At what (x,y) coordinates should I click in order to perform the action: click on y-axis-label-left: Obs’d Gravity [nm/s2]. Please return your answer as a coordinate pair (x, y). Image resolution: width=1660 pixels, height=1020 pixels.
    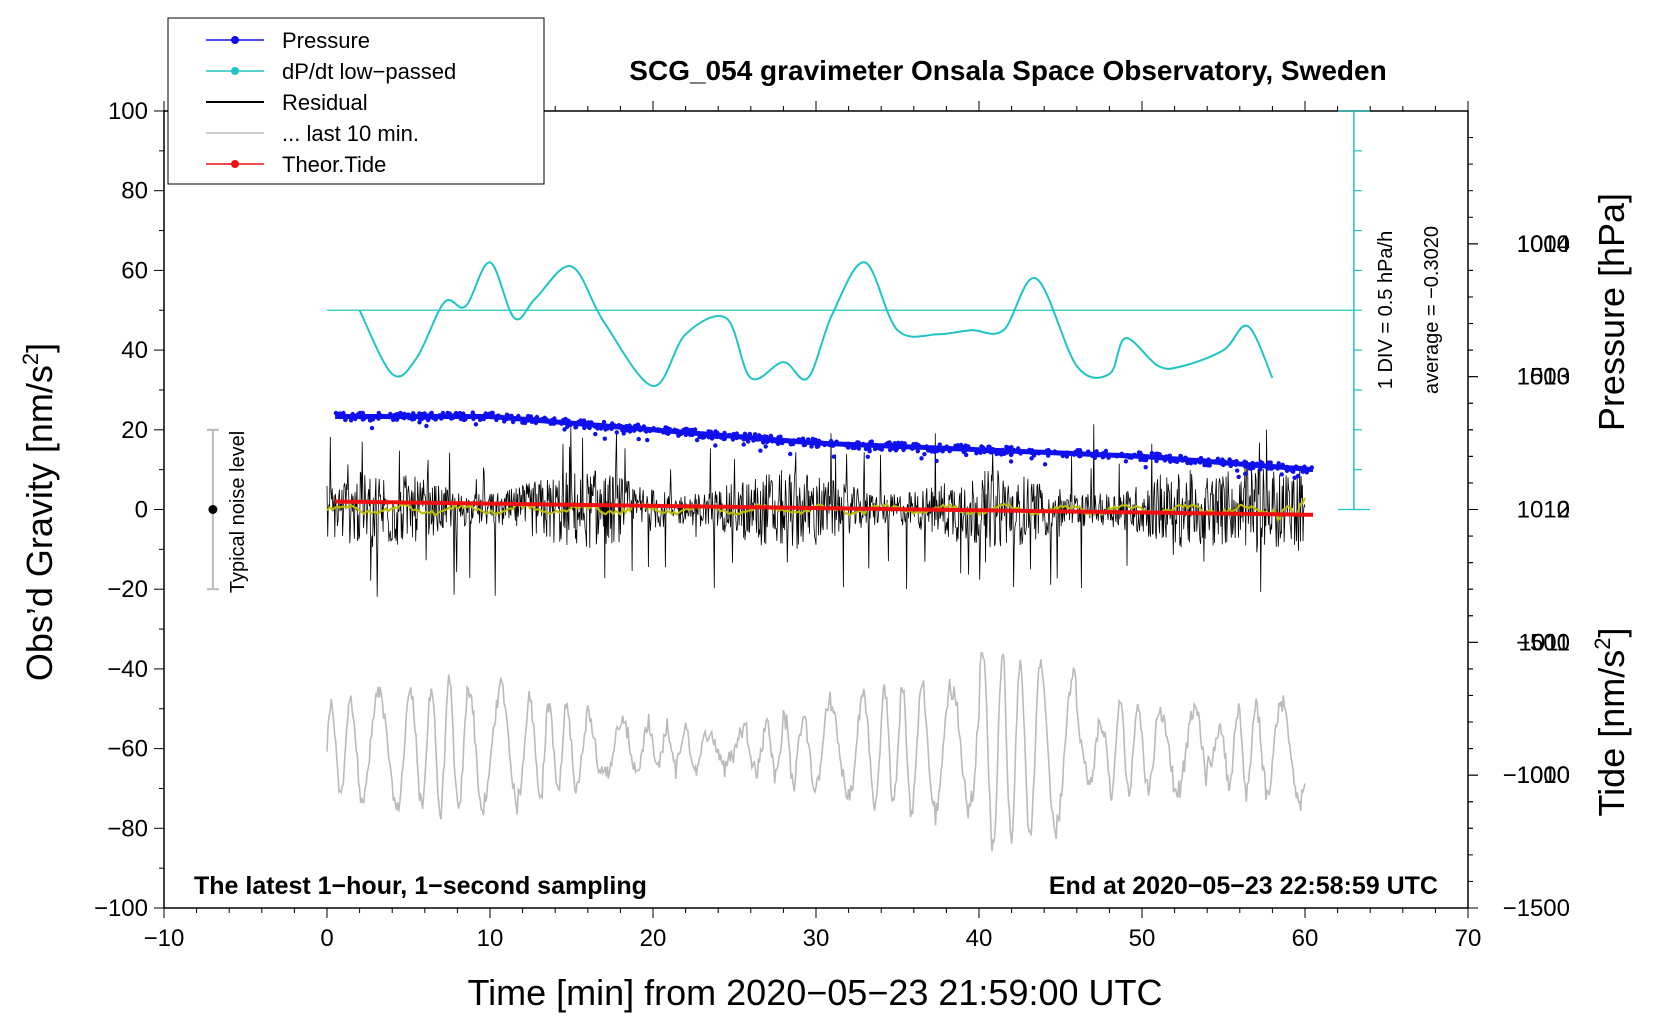
    Looking at the image, I should click on (39, 512).